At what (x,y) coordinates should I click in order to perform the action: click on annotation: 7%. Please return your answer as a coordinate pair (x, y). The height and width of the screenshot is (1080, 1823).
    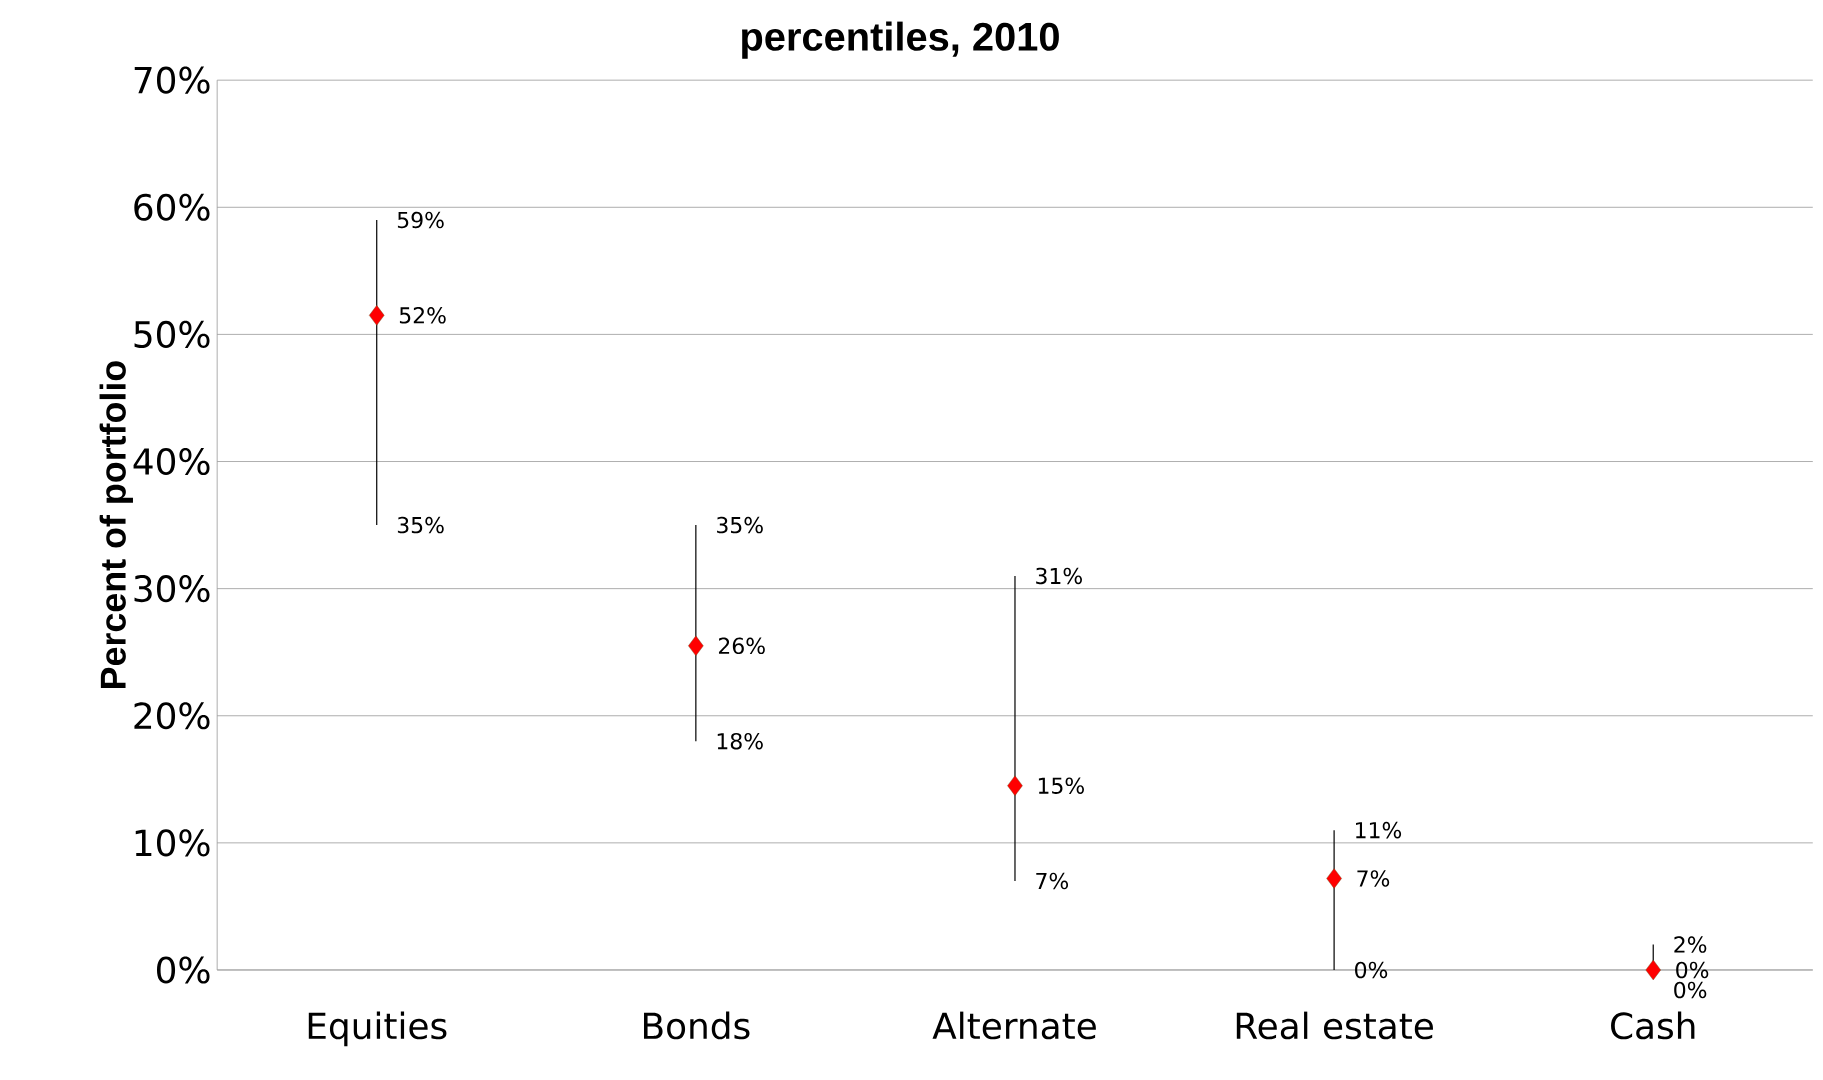
    Looking at the image, I should click on (1052, 881).